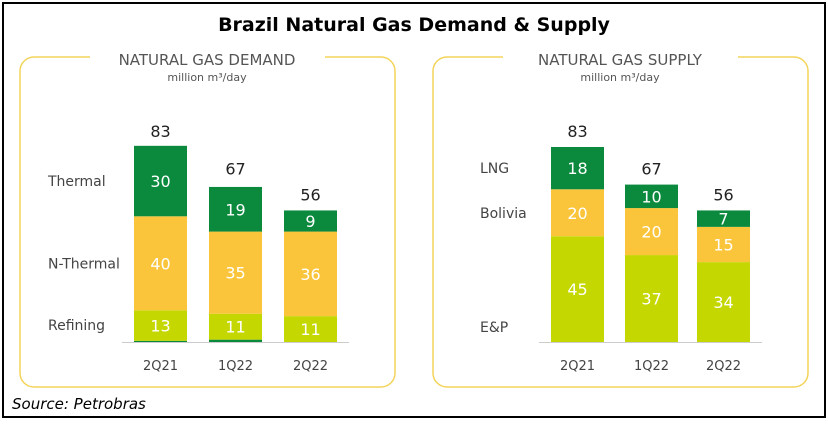  I want to click on bar-segment-n-thermal-2Q22, so click(310, 274).